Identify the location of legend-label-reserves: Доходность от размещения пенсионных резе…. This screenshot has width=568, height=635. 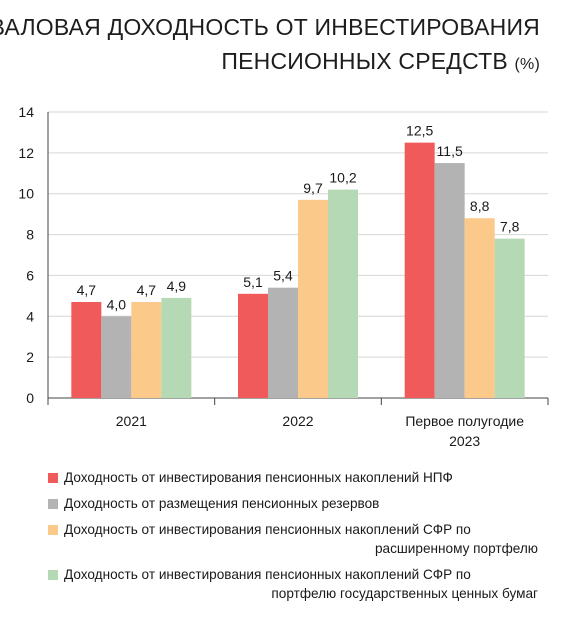
(222, 503).